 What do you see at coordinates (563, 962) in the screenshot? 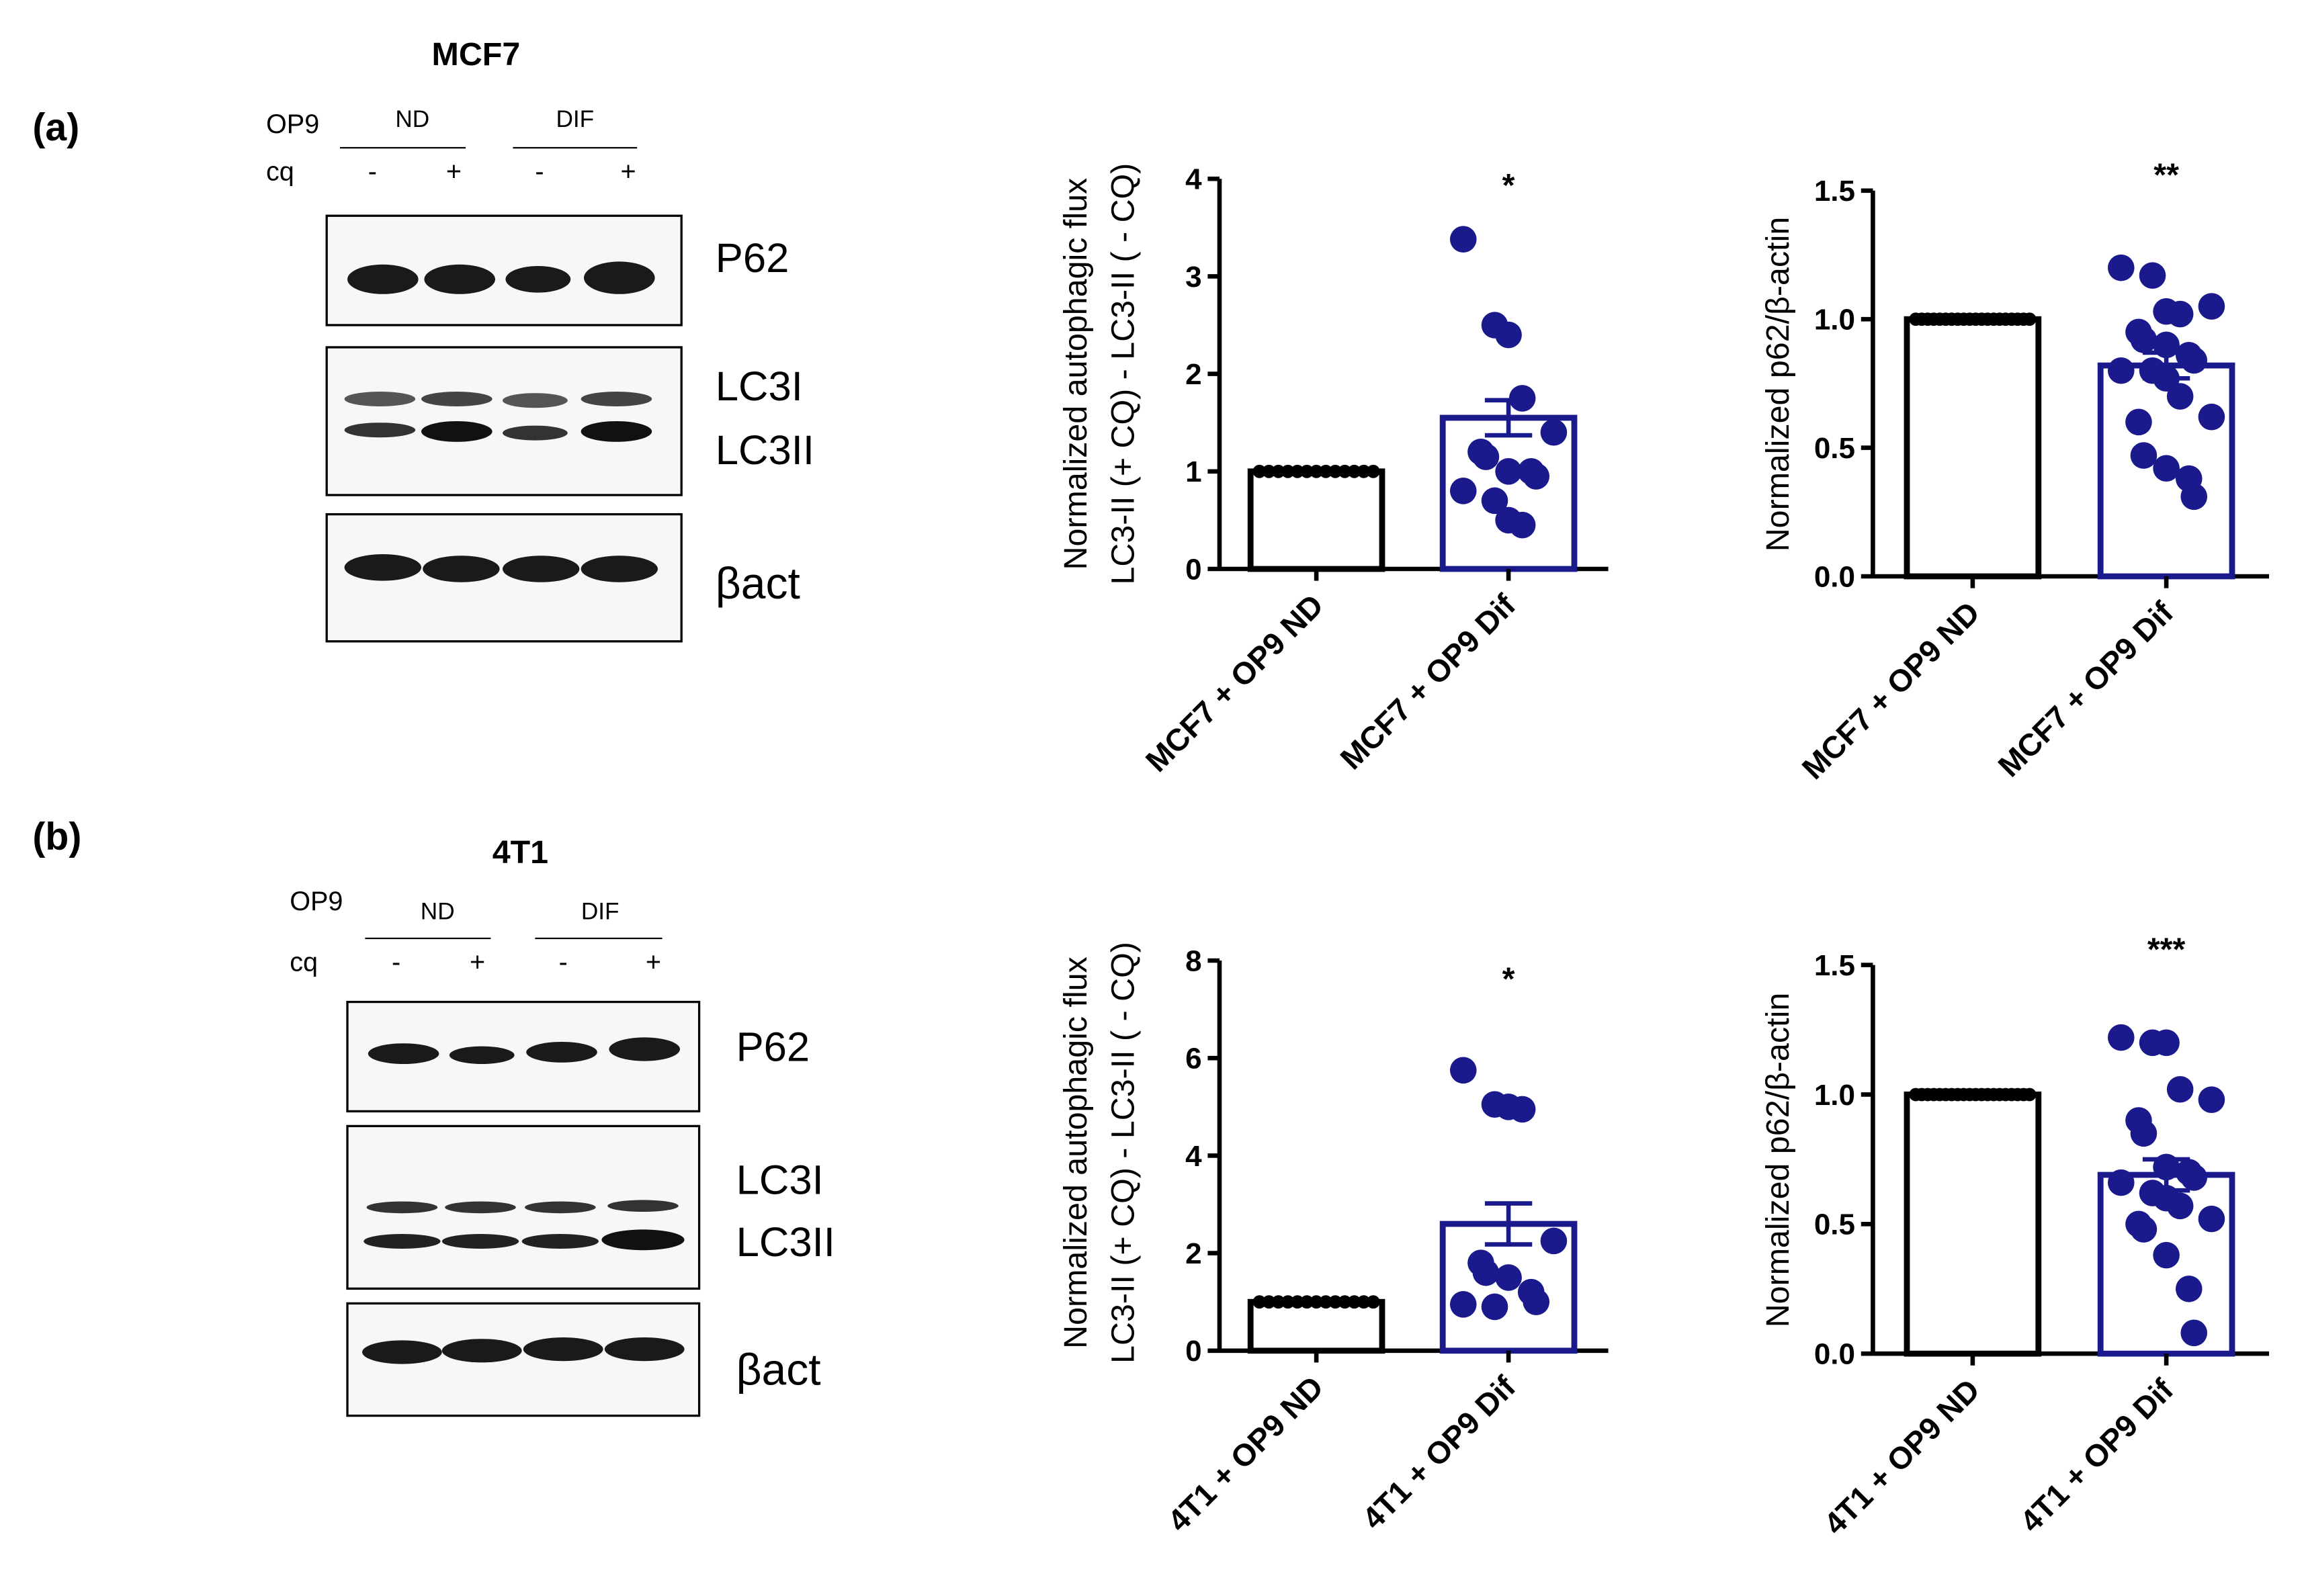
I see `blot-b-cq-mark-3: -` at bounding box center [563, 962].